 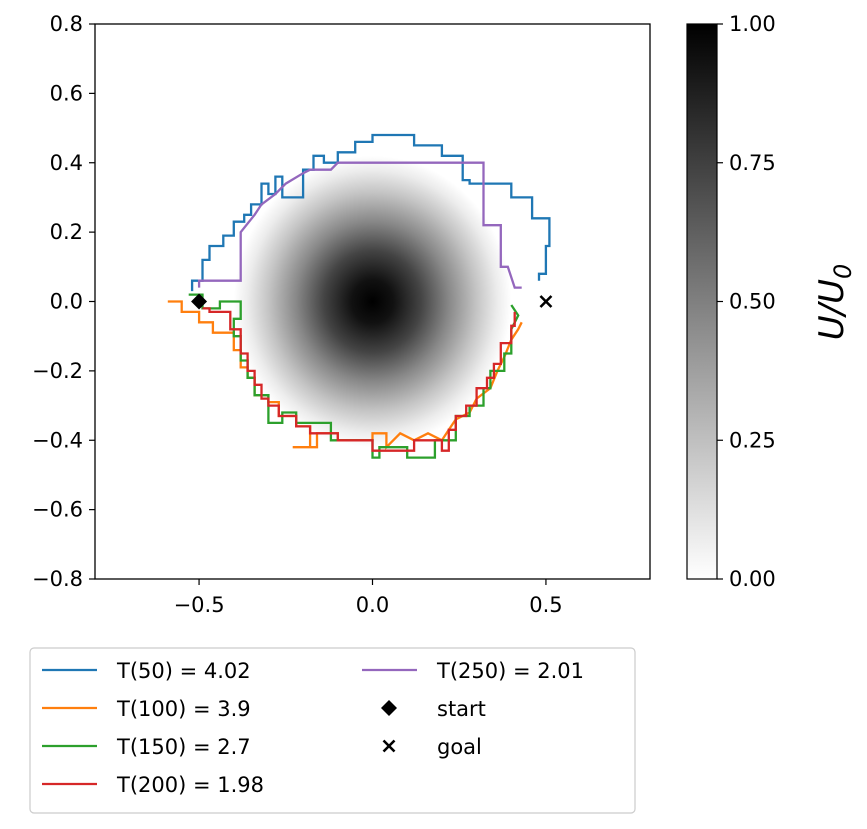 I want to click on y-tick-label: −0.6, so click(x=57, y=510).